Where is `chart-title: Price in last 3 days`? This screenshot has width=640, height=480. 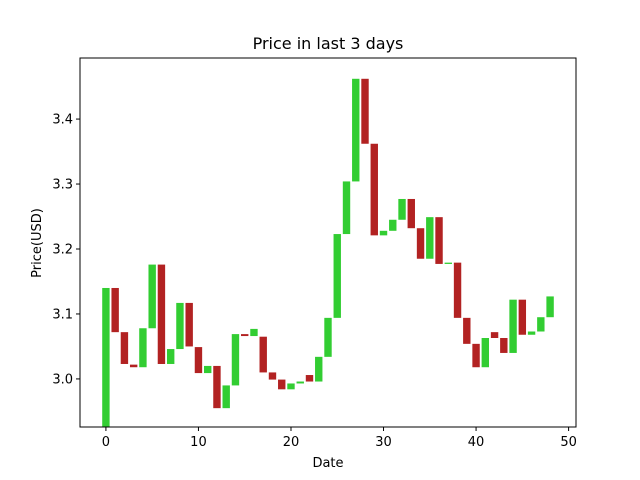
chart-title: Price in last 3 days is located at coordinates (328, 43).